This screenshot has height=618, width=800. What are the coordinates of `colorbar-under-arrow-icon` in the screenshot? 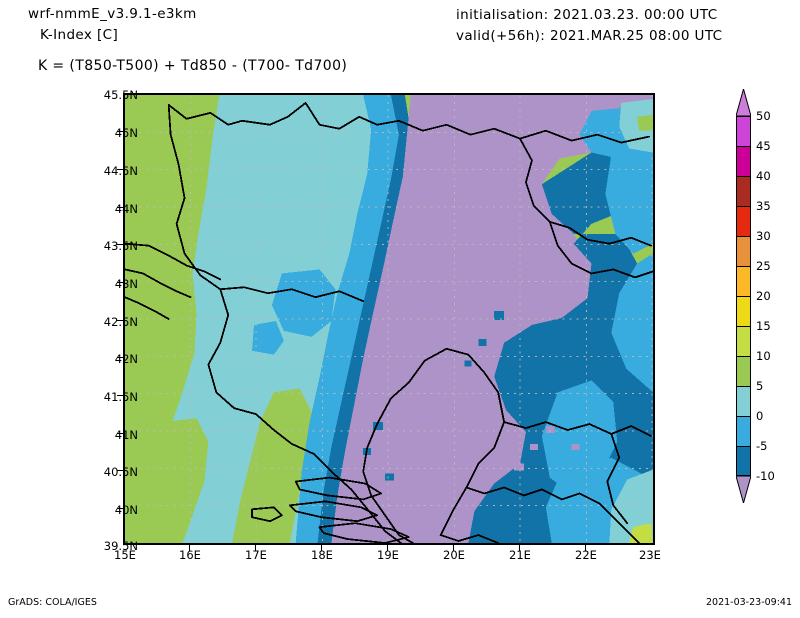 It's located at (743, 489).